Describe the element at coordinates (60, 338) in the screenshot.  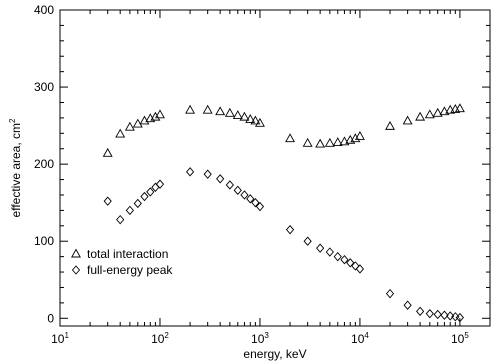
I see `x-tick-label: 10¹` at that location.